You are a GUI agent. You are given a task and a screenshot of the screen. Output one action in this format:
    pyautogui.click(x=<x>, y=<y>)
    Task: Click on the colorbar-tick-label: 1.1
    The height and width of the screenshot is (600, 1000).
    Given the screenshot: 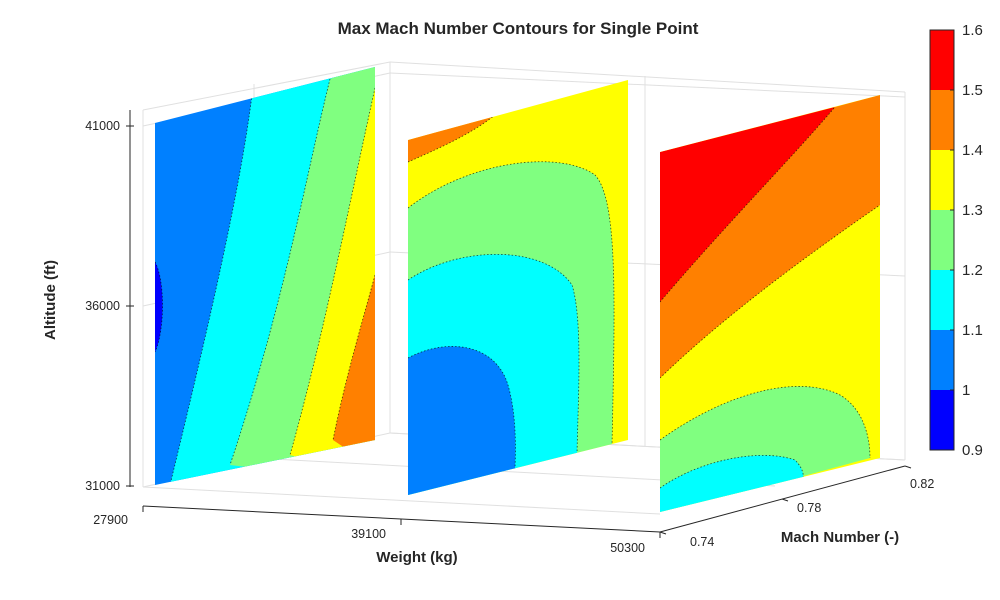 What is the action you would take?
    pyautogui.click(x=972, y=330)
    